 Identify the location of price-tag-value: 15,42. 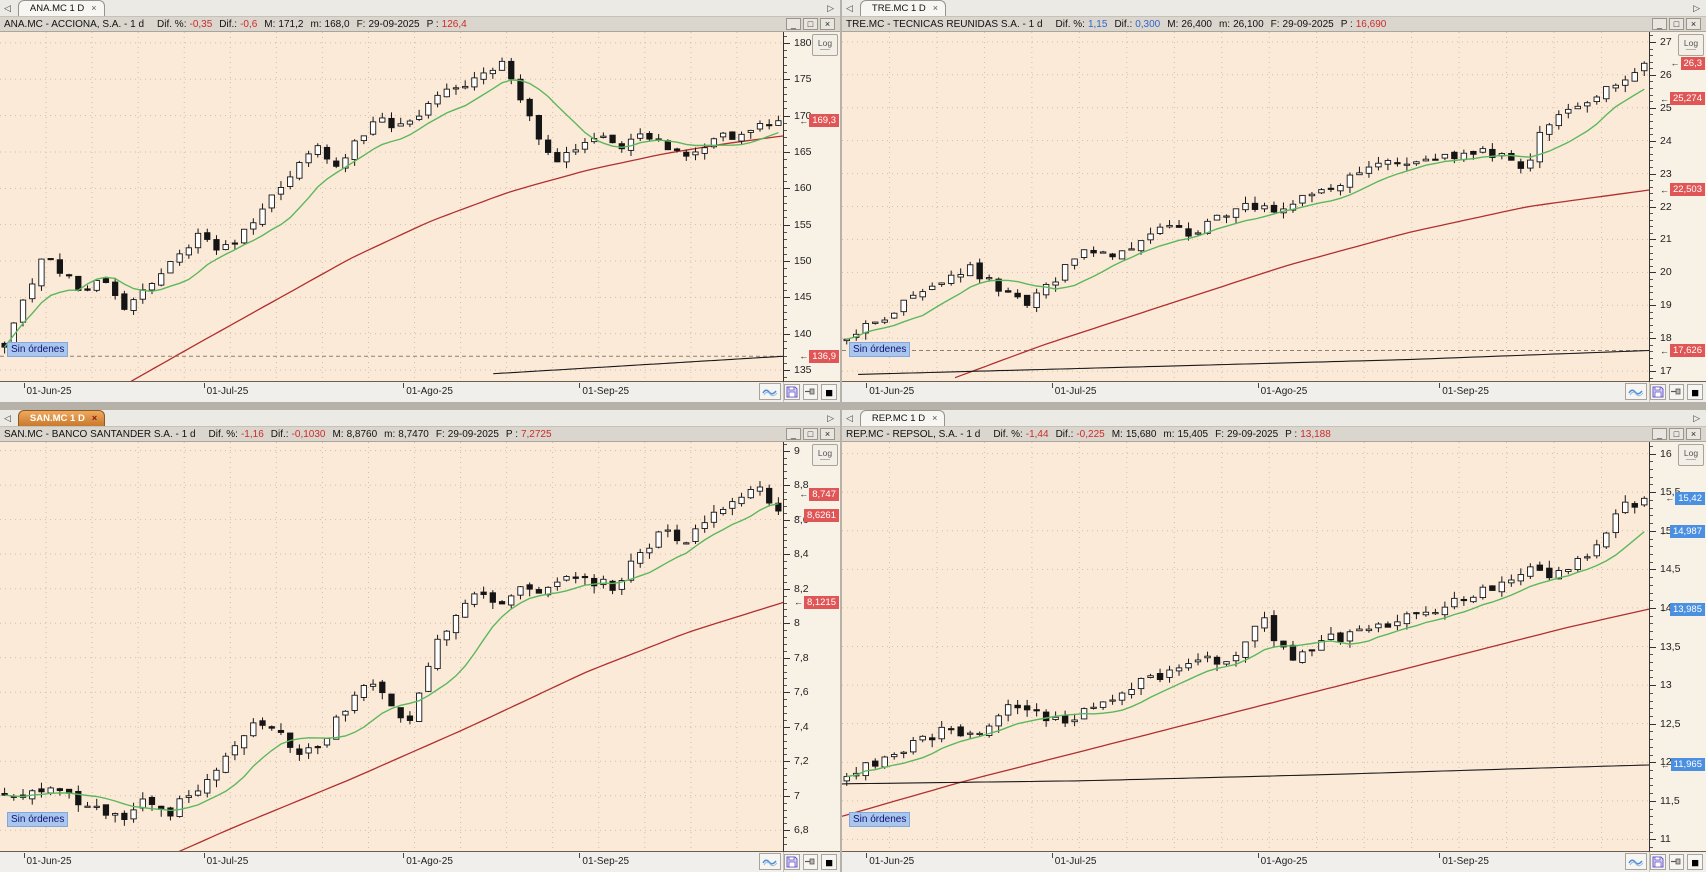
(1690, 498).